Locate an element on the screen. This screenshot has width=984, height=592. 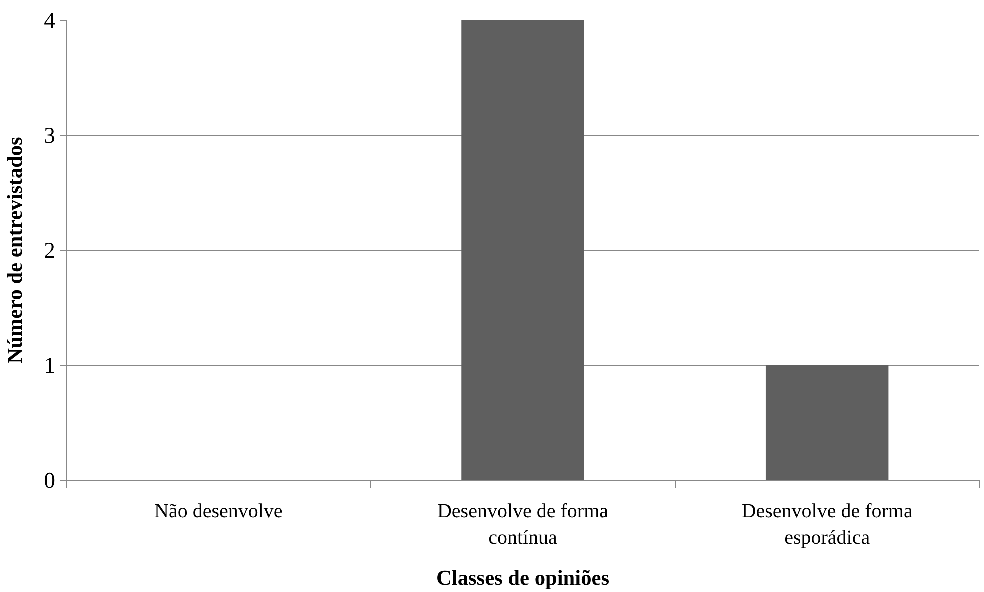
y-tick-label: 4 is located at coordinates (50, 20).